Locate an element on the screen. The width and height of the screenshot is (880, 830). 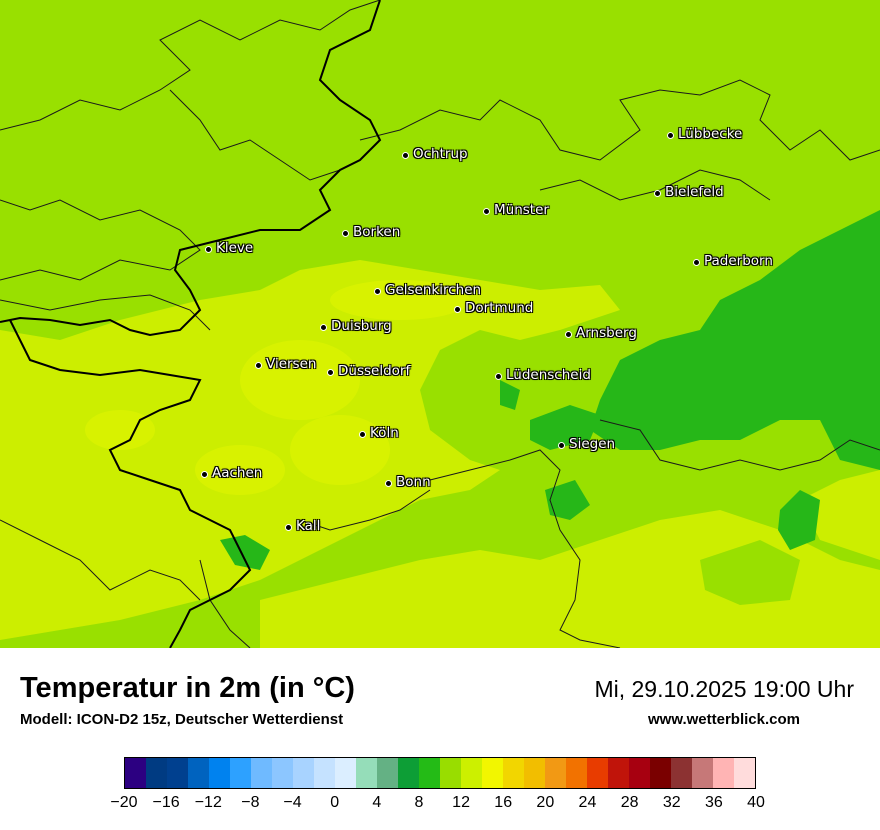
city-label: Kleve is located at coordinates (235, 248).